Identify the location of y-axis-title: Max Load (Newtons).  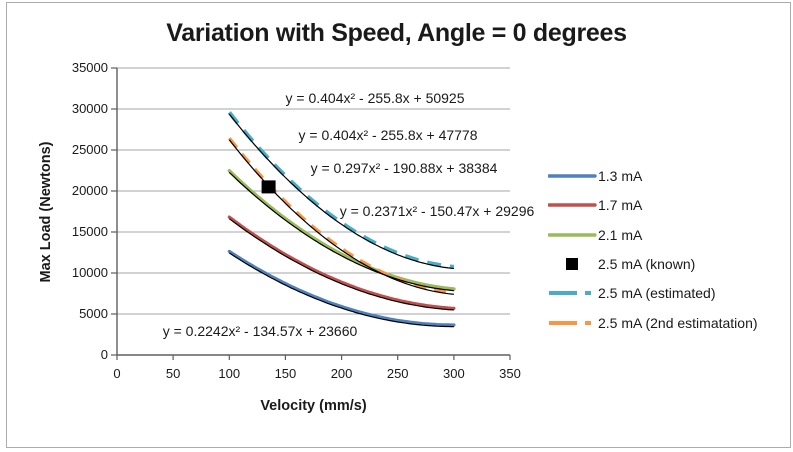
(46, 212).